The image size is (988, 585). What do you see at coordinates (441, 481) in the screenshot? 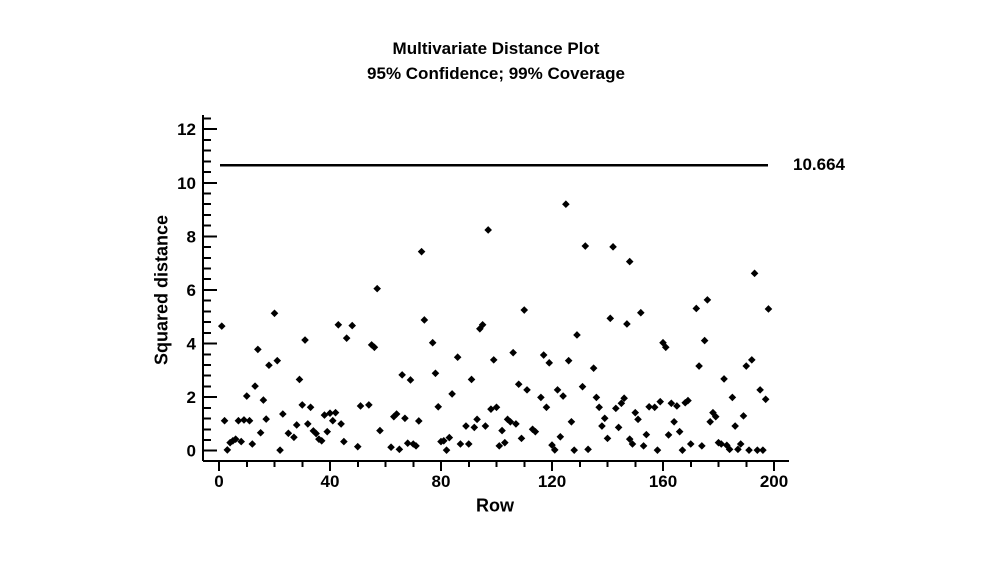
I see `x-tick-label: 80` at bounding box center [441, 481].